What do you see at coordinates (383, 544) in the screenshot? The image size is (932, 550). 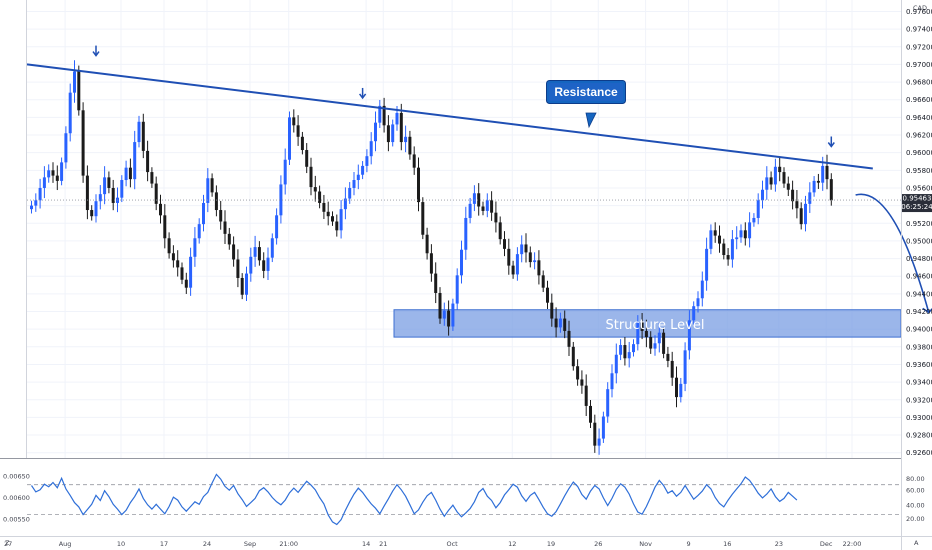 I see `time-tick-label: 21` at bounding box center [383, 544].